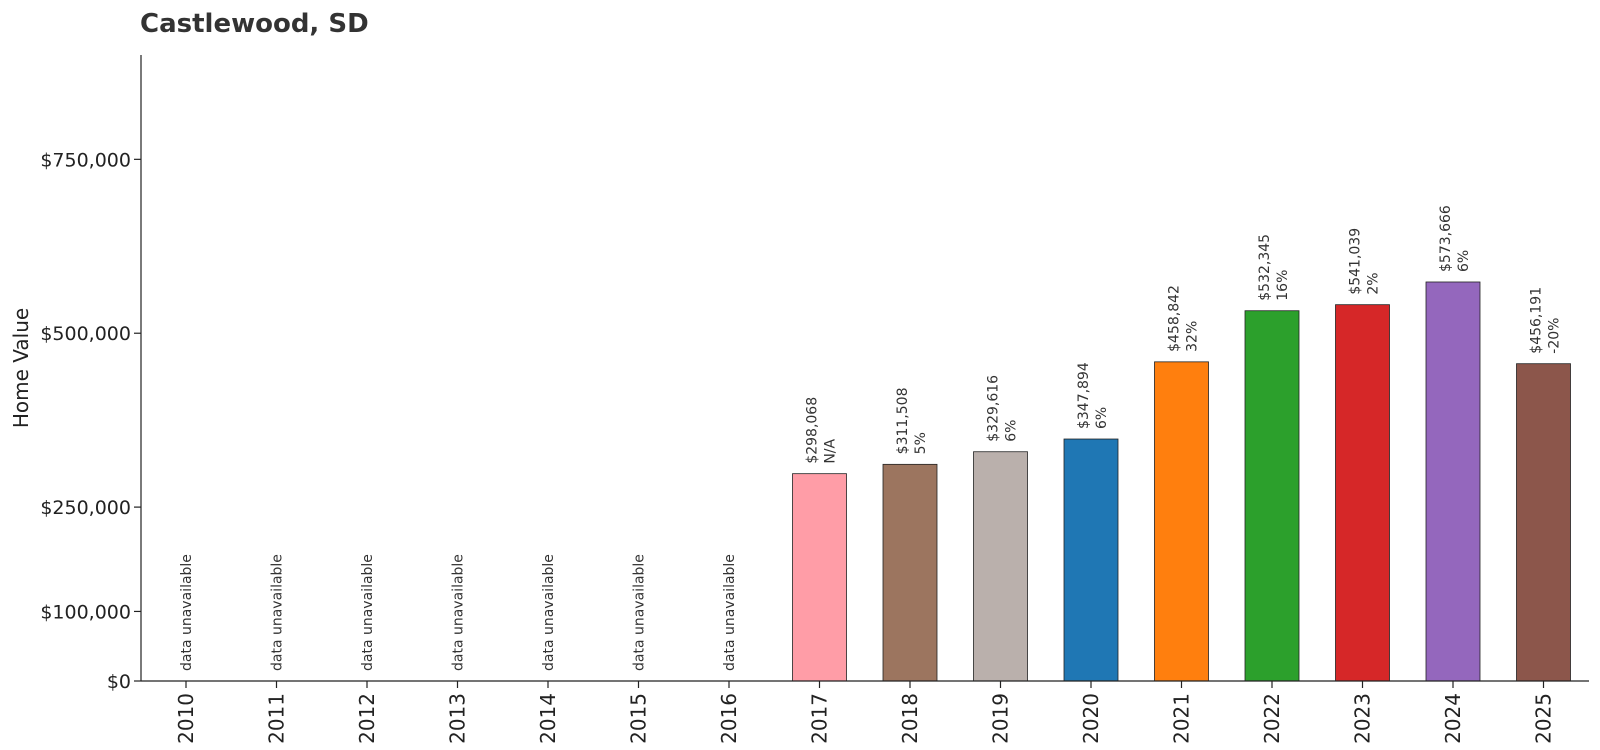 The height and width of the screenshot is (750, 1600). What do you see at coordinates (90, 421) in the screenshot?
I see `y-axis: $0 $100,000 $250,000 $500,000 $750,000` at bounding box center [90, 421].